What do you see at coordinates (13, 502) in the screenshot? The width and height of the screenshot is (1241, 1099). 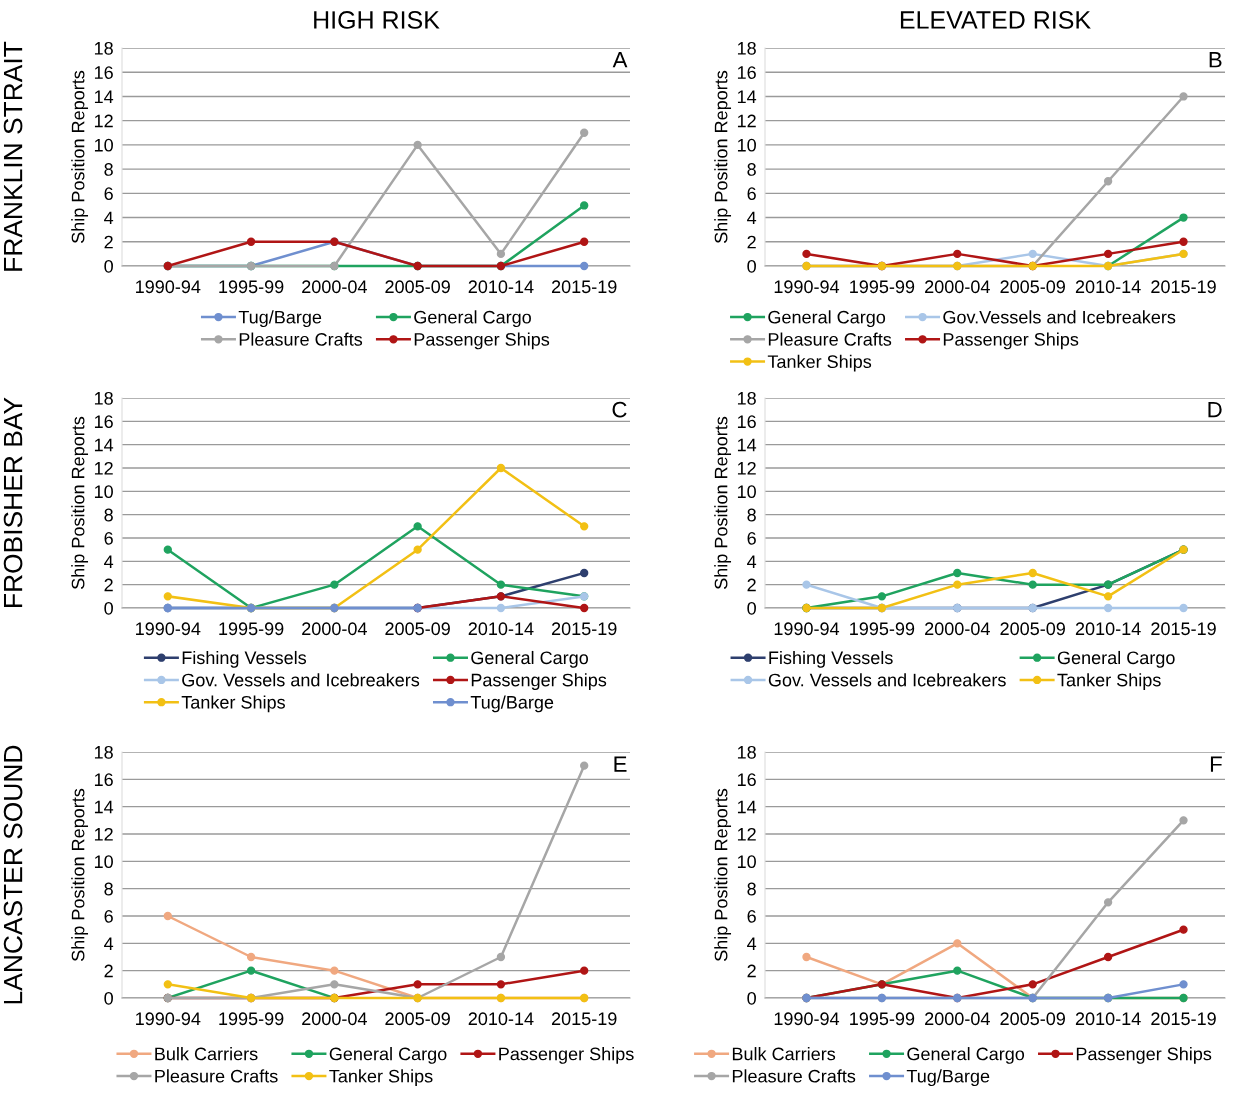 I see `text: FROBISHER BAY` at bounding box center [13, 502].